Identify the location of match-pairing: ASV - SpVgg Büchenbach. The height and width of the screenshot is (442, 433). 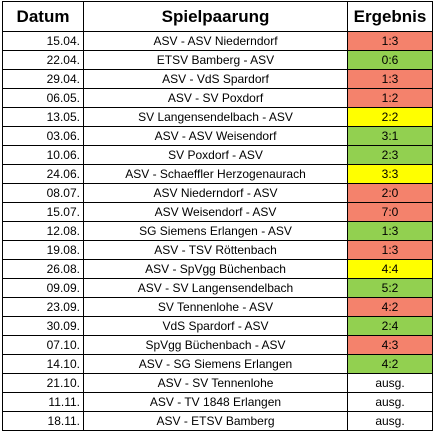
(215, 269).